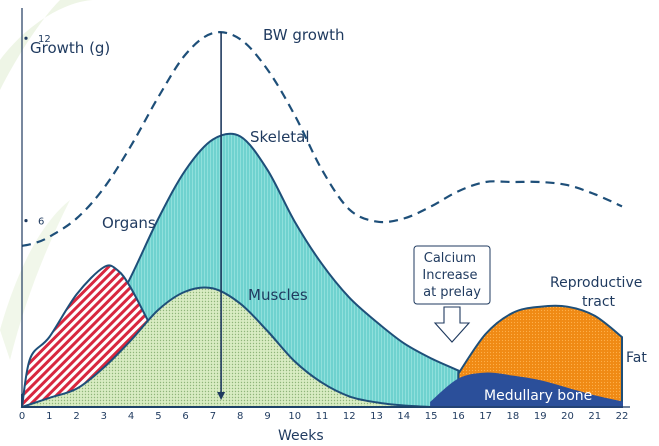 The width and height of the screenshot is (659, 446). I want to click on x-tick-label: 21, so click(594, 416).